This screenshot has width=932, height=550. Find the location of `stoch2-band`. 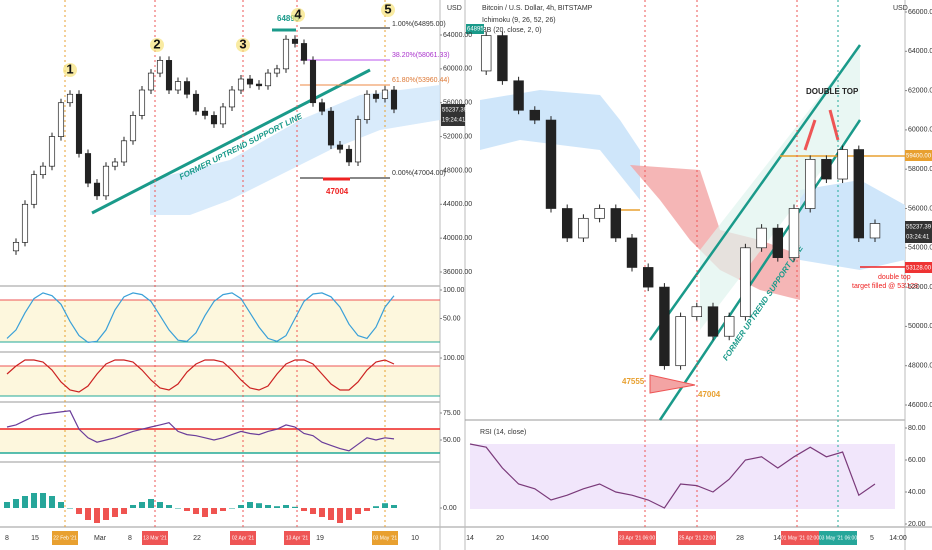

stoch2-band is located at coordinates (220, 381).